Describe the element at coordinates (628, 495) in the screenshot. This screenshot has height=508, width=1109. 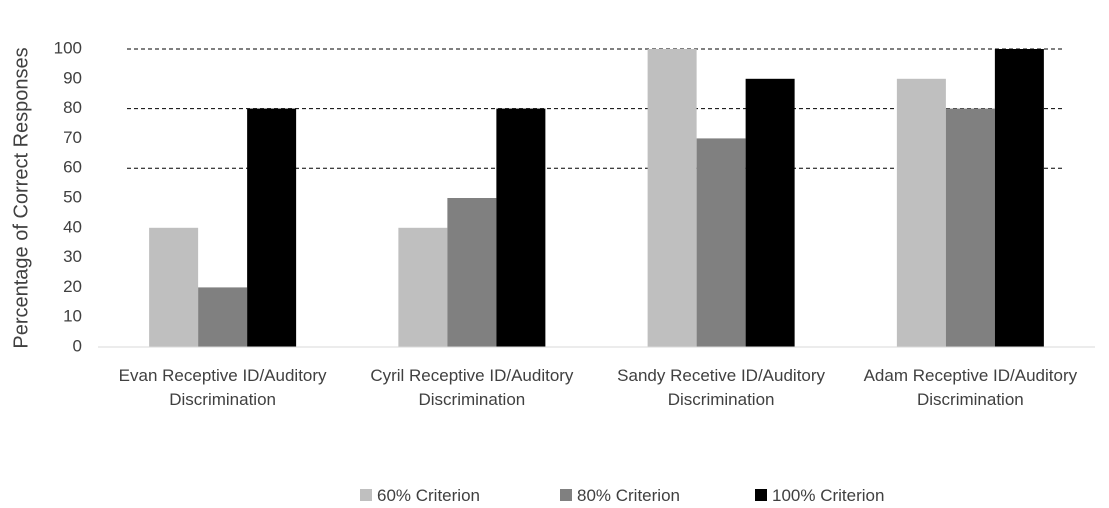
I see `legend-label: 80% Criterion` at that location.